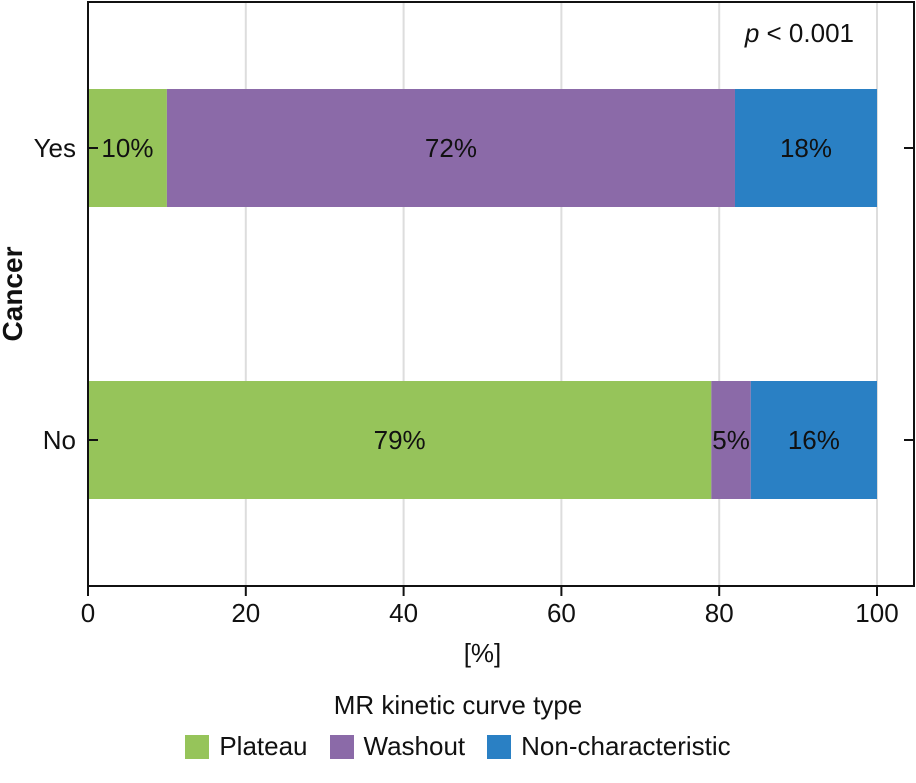  I want to click on x-tick-label-40: 40, so click(403, 613).